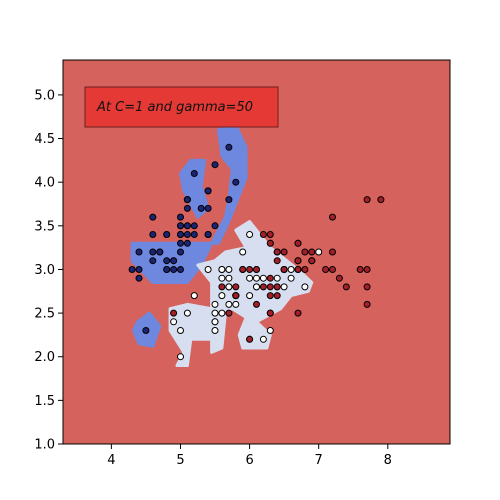 The image size is (500, 500). I want to click on y-tick-label: 4.0, so click(44, 183).